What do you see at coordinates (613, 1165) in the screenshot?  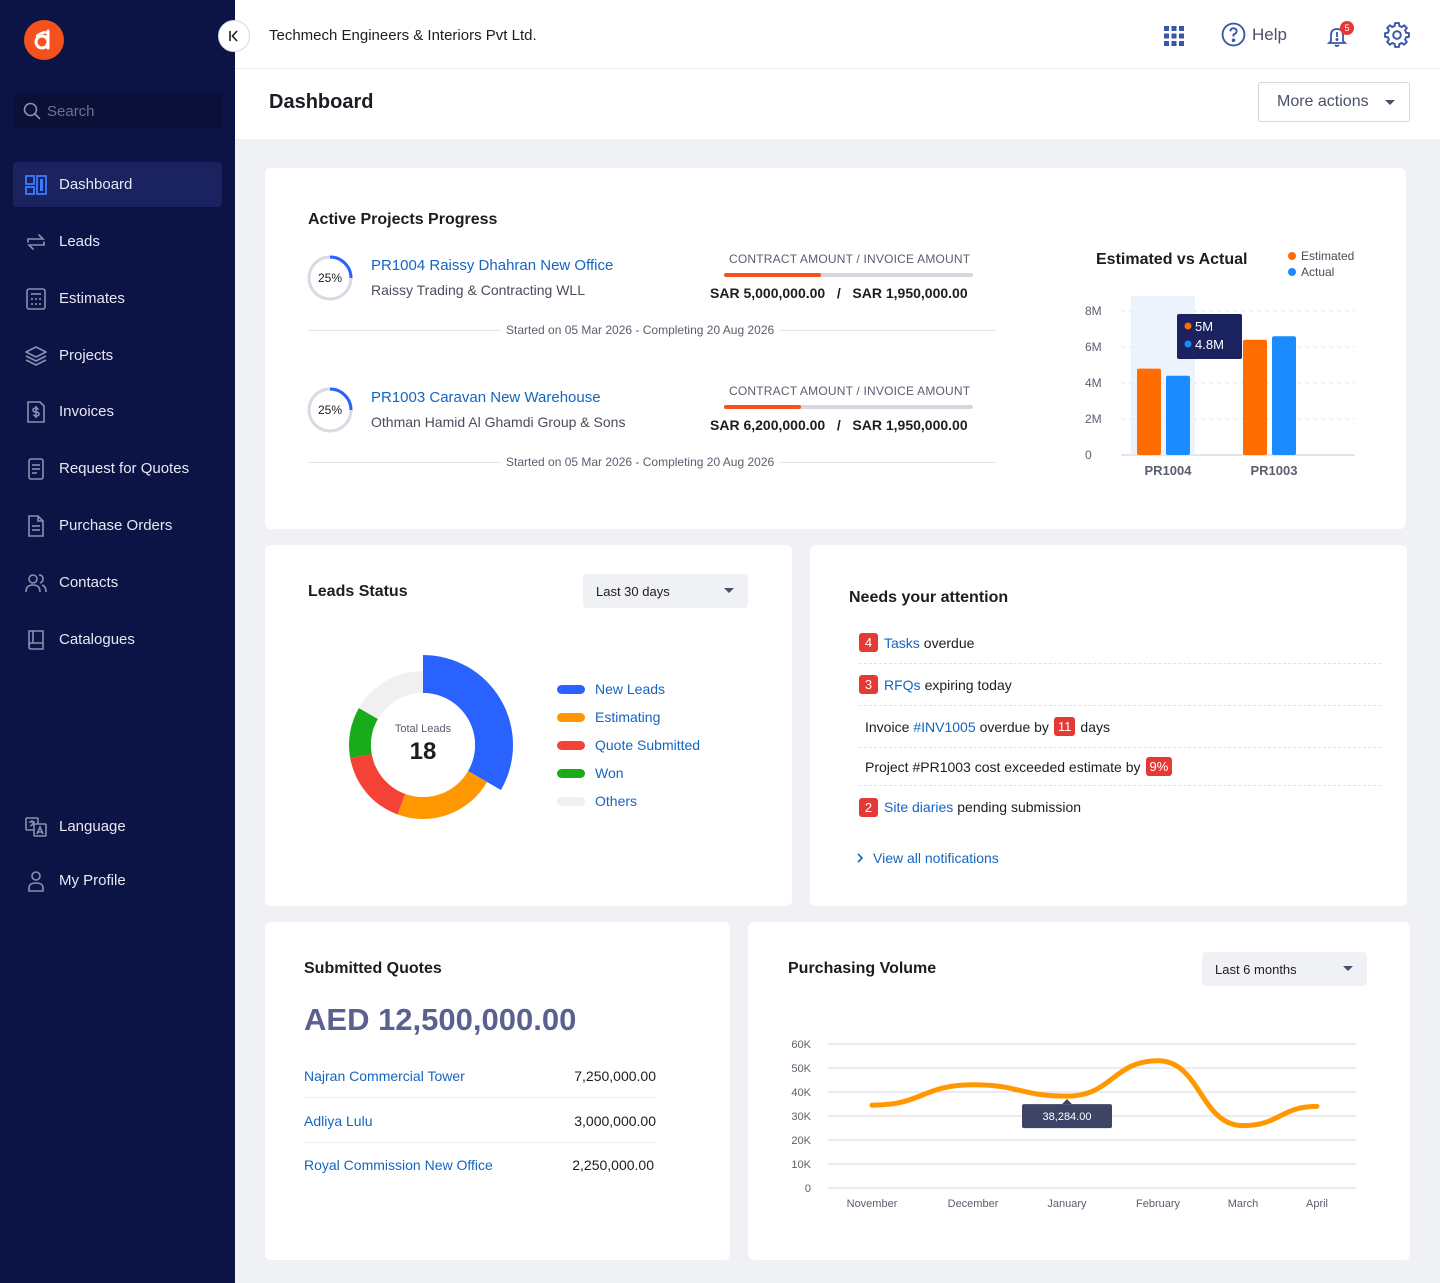 I see `quote-value: 2,250,000.00` at bounding box center [613, 1165].